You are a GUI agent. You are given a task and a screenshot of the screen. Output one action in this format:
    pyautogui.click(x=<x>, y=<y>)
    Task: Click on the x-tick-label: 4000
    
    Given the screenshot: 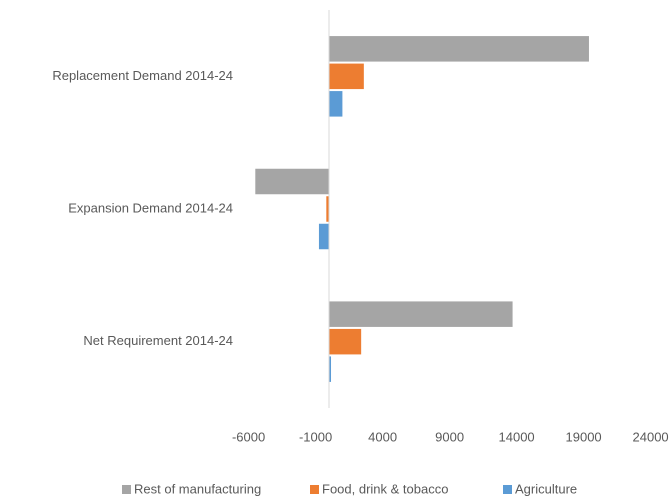 What is the action you would take?
    pyautogui.click(x=382, y=436)
    